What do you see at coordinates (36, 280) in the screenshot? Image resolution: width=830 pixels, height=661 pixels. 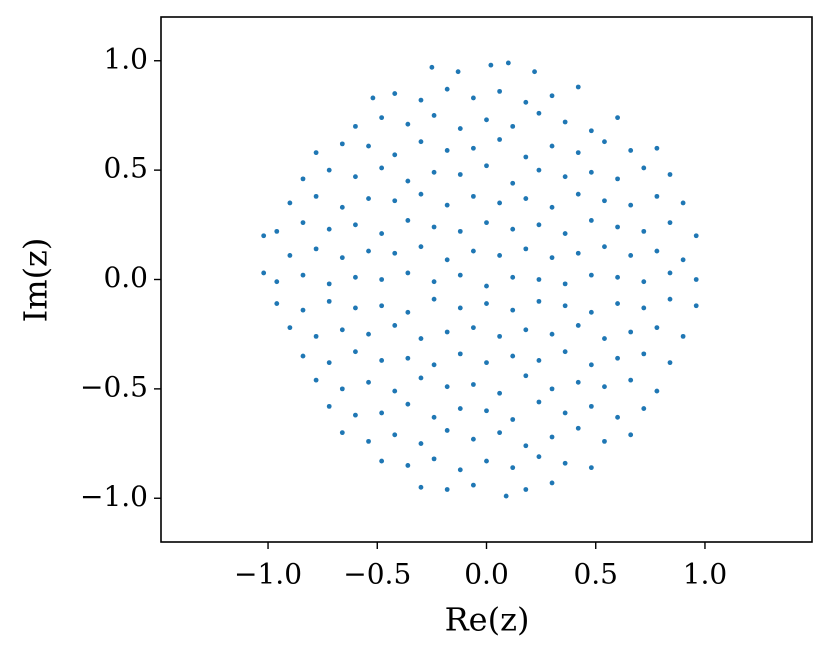 I see `y-axis-label: Im(z)` at bounding box center [36, 280].